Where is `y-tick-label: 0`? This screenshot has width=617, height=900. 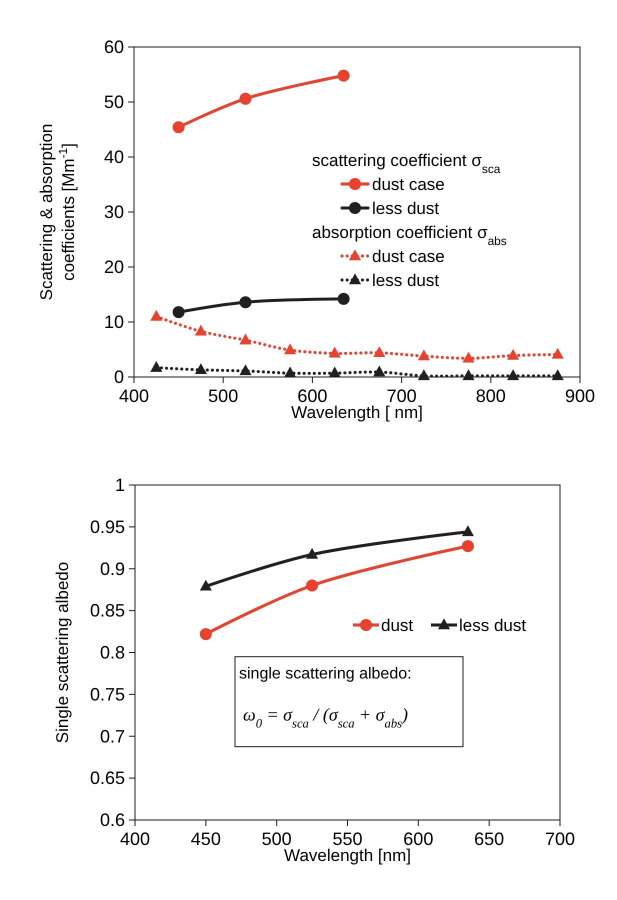 y-tick-label: 0 is located at coordinates (119, 377).